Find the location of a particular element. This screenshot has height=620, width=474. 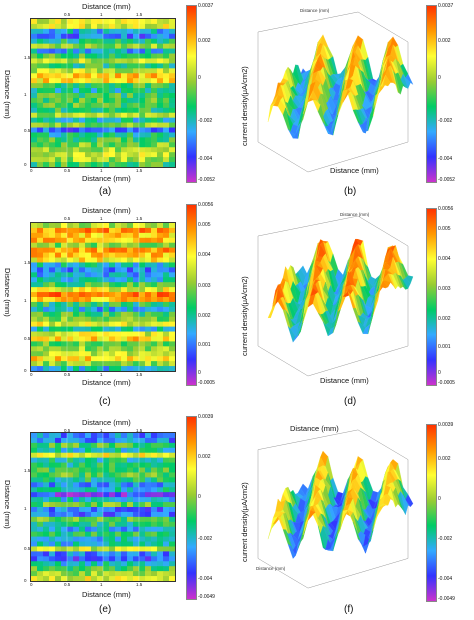

colorbar-d is located at coordinates (431, 297).